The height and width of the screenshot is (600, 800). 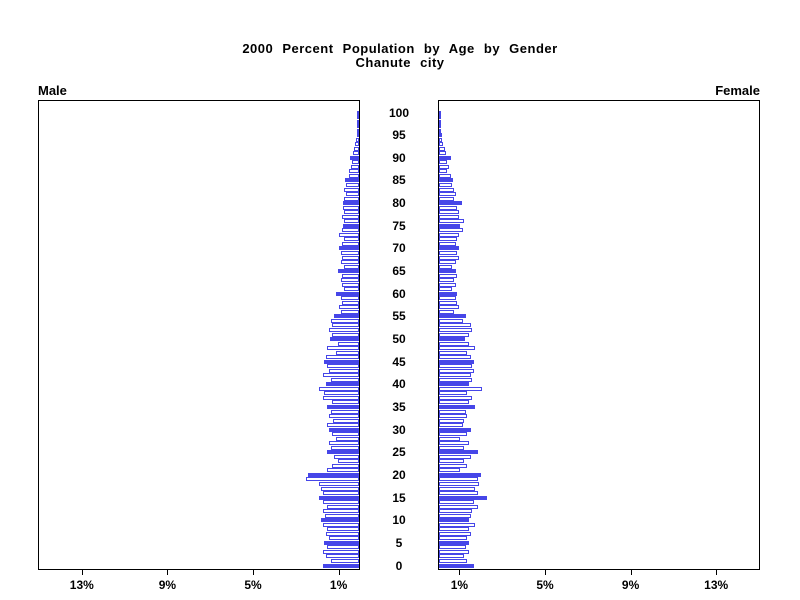 I want to click on age-tick-label-60: 60, so click(x=399, y=293).